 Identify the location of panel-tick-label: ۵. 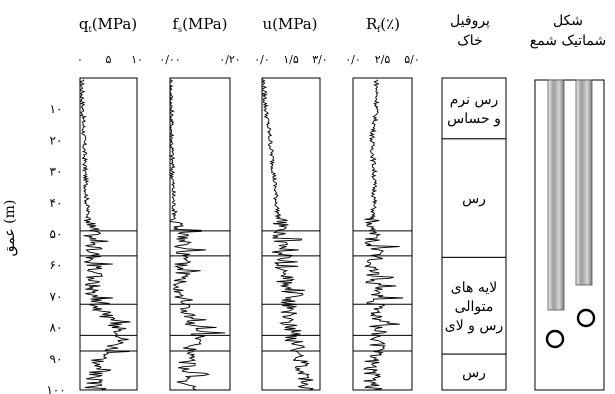
(109, 59).